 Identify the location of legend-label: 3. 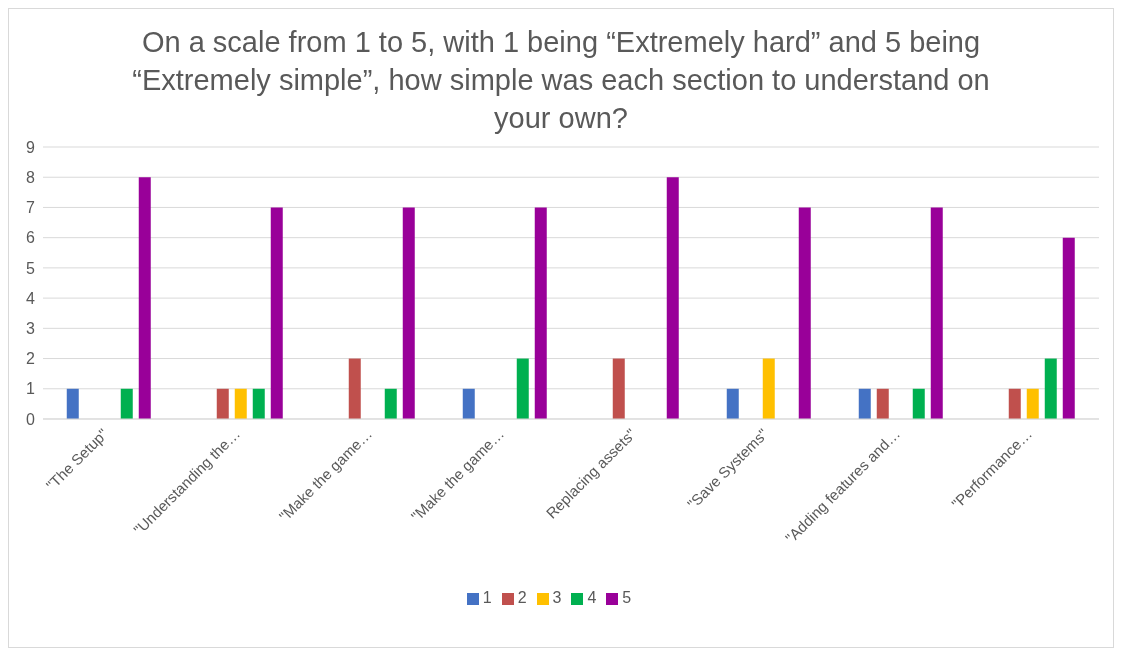
(557, 597).